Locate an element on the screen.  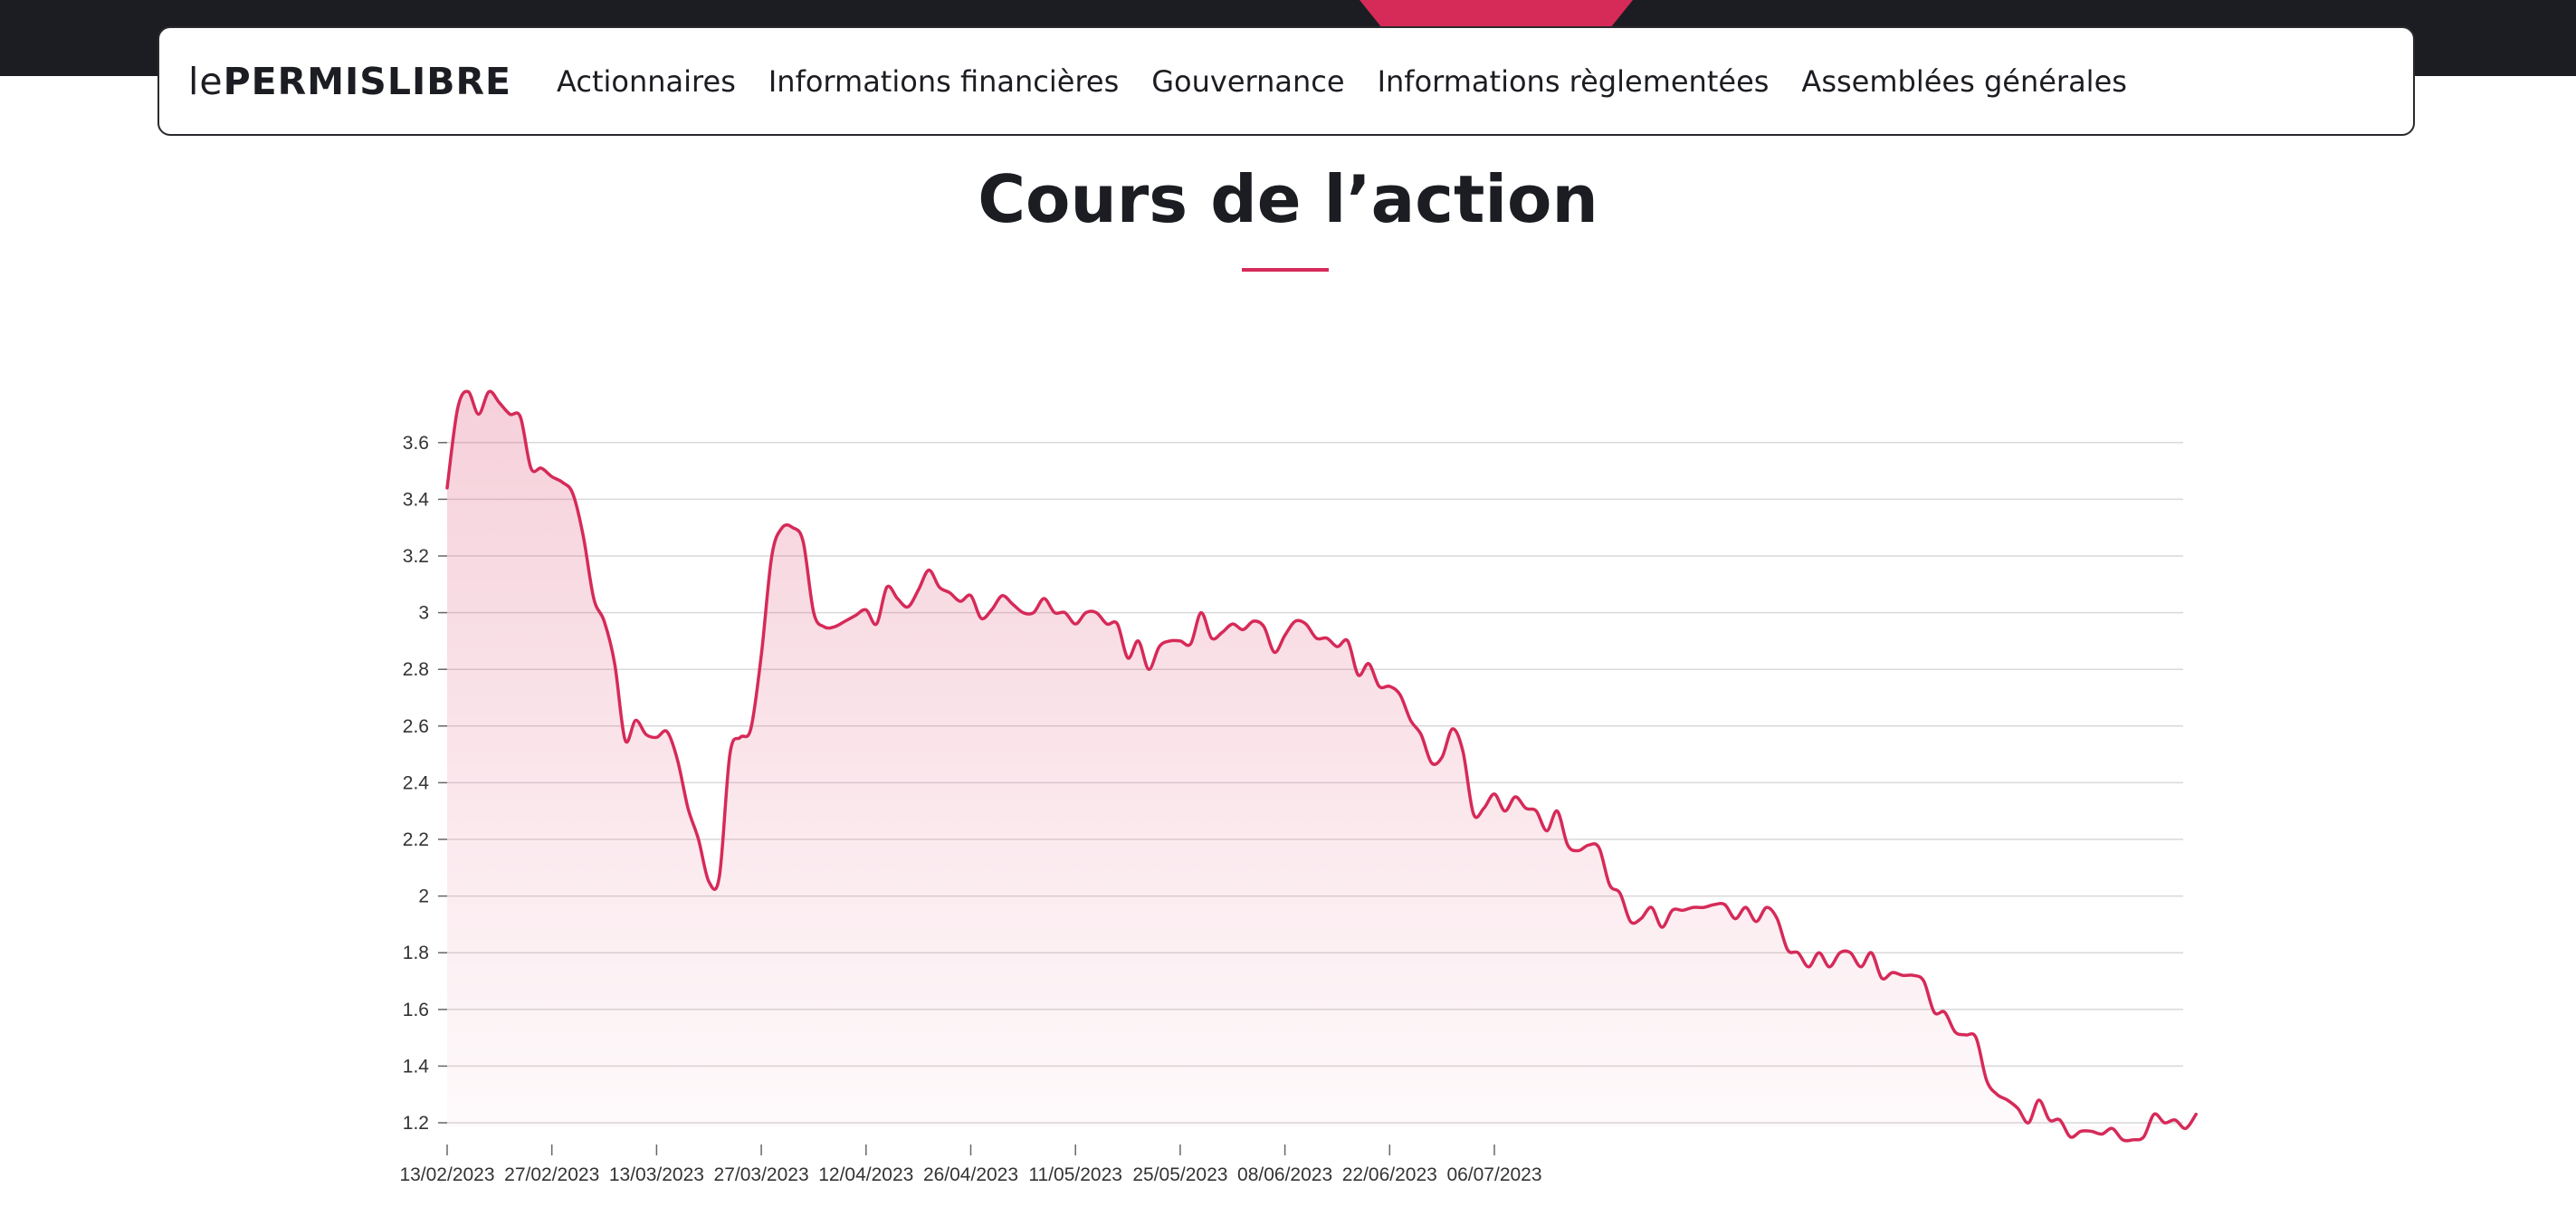
y-tick-label: 3 is located at coordinates (424, 614).